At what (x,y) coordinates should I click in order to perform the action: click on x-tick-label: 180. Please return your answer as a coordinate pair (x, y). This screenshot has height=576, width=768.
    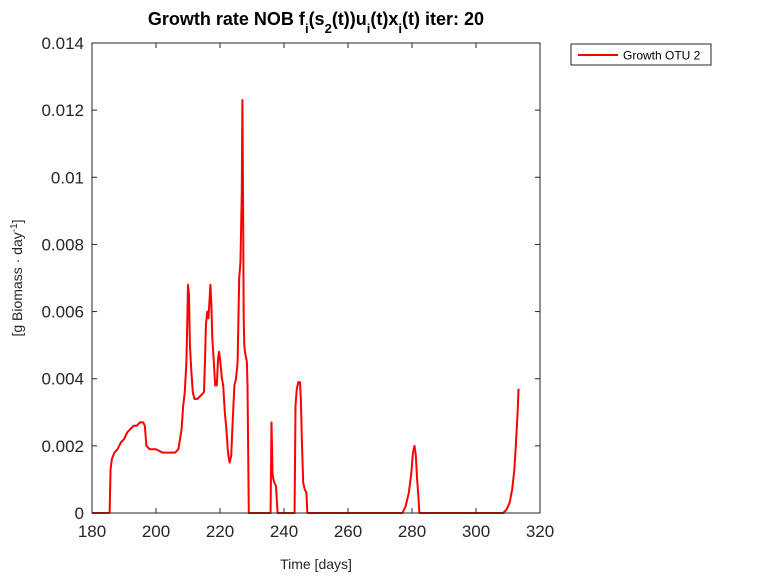
    Looking at the image, I should click on (92, 531).